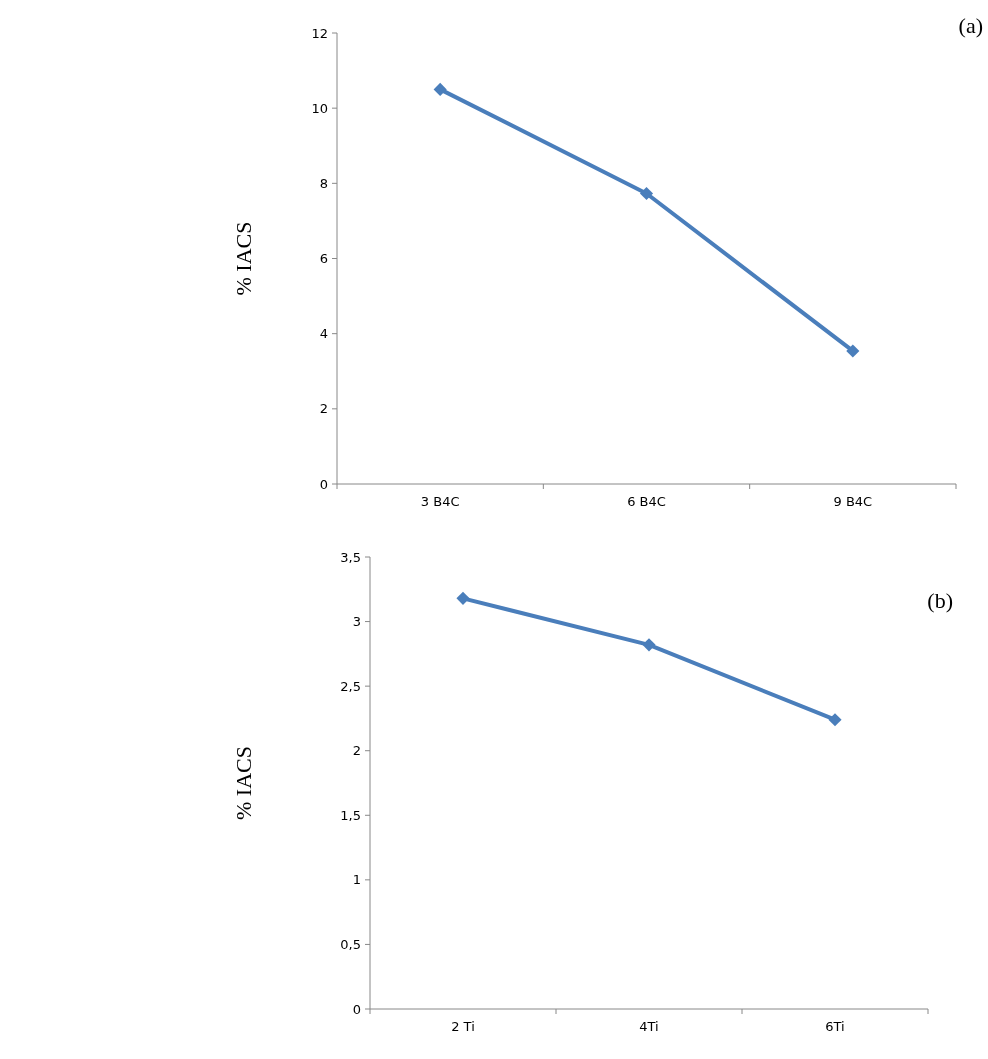 The height and width of the screenshot is (1059, 988). What do you see at coordinates (319, 33) in the screenshot?
I see `y-tick-label: 12` at bounding box center [319, 33].